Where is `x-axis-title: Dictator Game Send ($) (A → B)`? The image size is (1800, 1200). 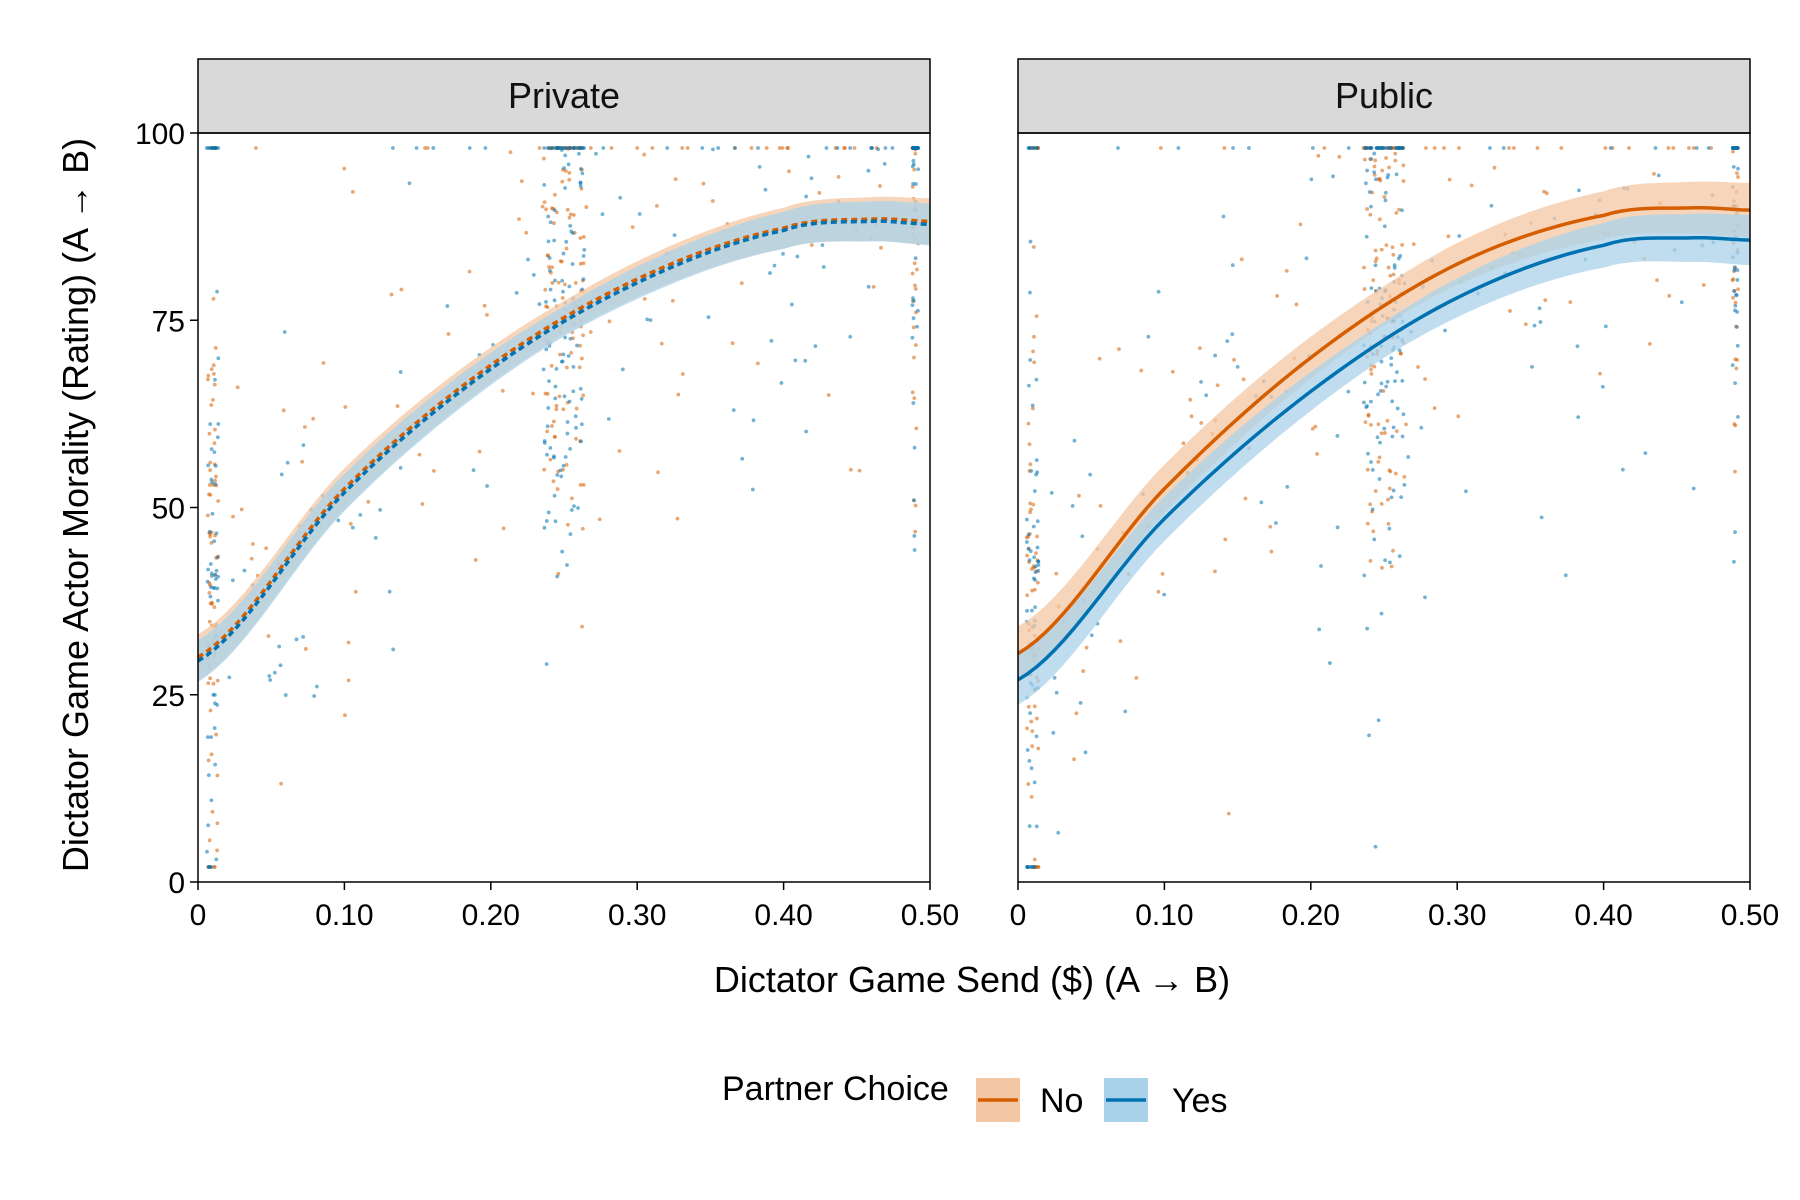
x-axis-title: Dictator Game Send ($) (A → B) is located at coordinates (972, 979).